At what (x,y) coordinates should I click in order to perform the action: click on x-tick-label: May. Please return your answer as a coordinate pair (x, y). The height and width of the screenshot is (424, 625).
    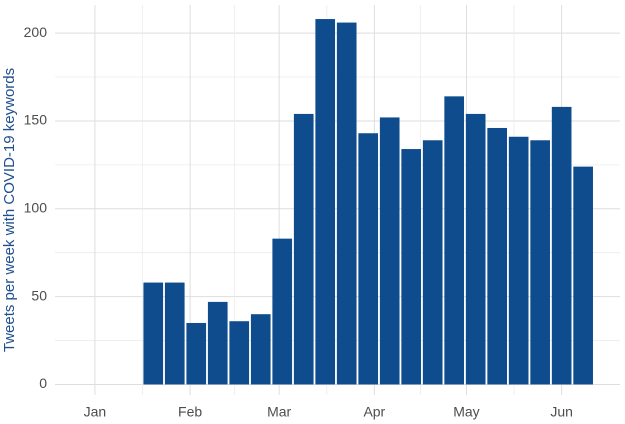
    Looking at the image, I should click on (466, 412).